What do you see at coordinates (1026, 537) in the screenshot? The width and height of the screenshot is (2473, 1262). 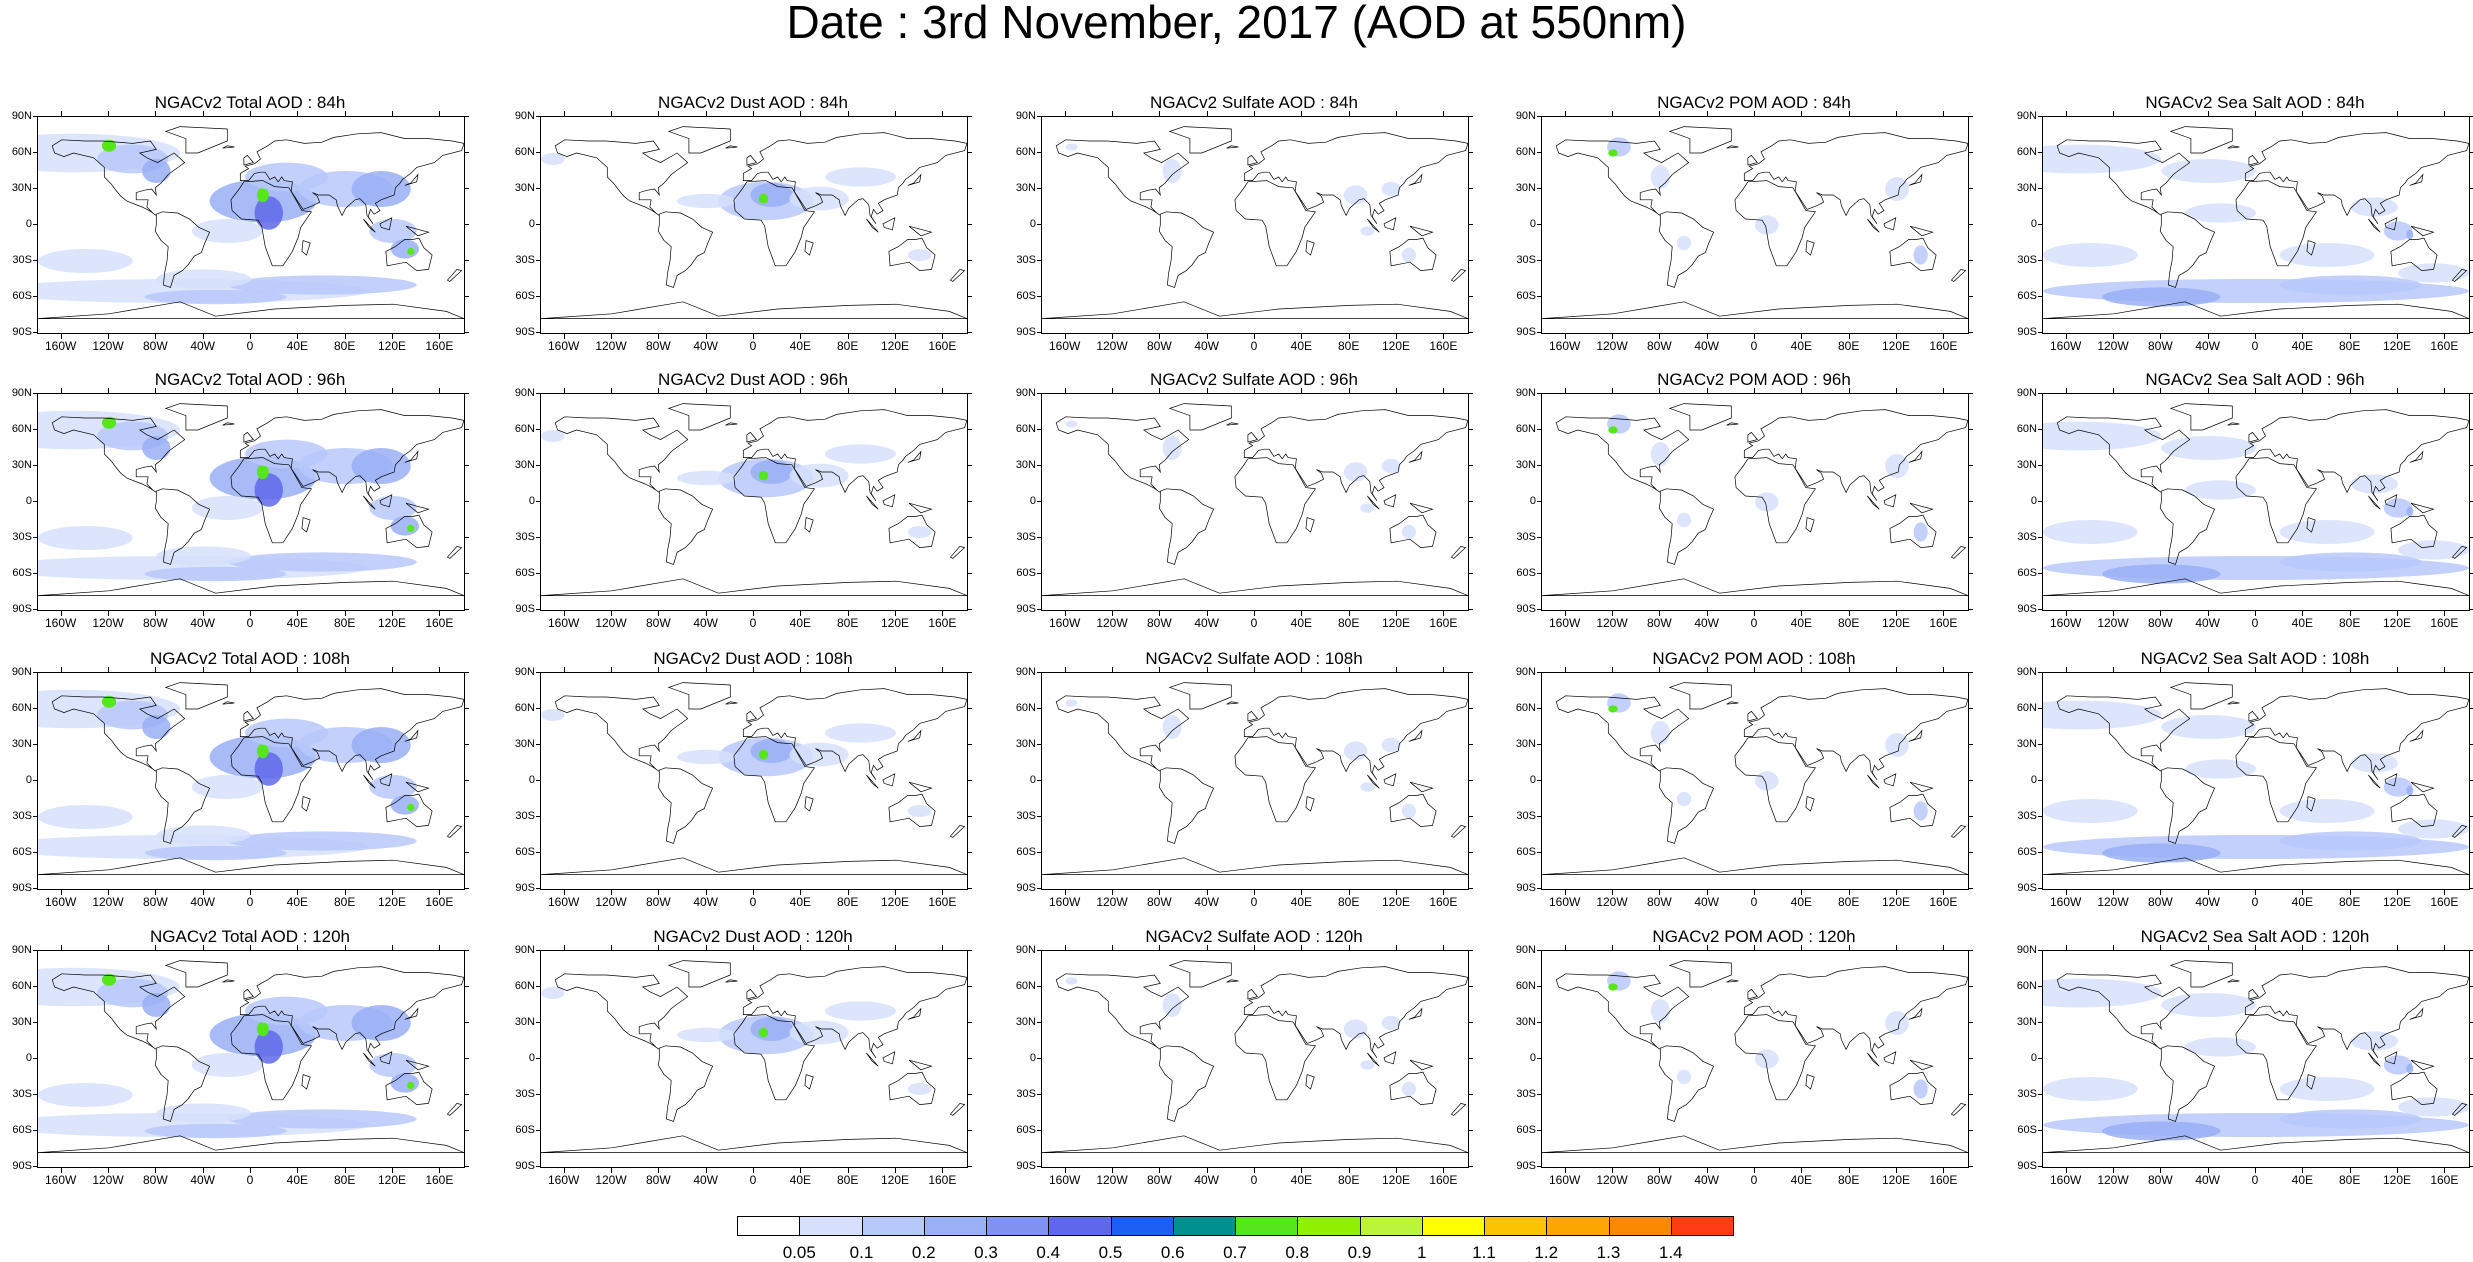 I see `lat-tick-label: 30S` at bounding box center [1026, 537].